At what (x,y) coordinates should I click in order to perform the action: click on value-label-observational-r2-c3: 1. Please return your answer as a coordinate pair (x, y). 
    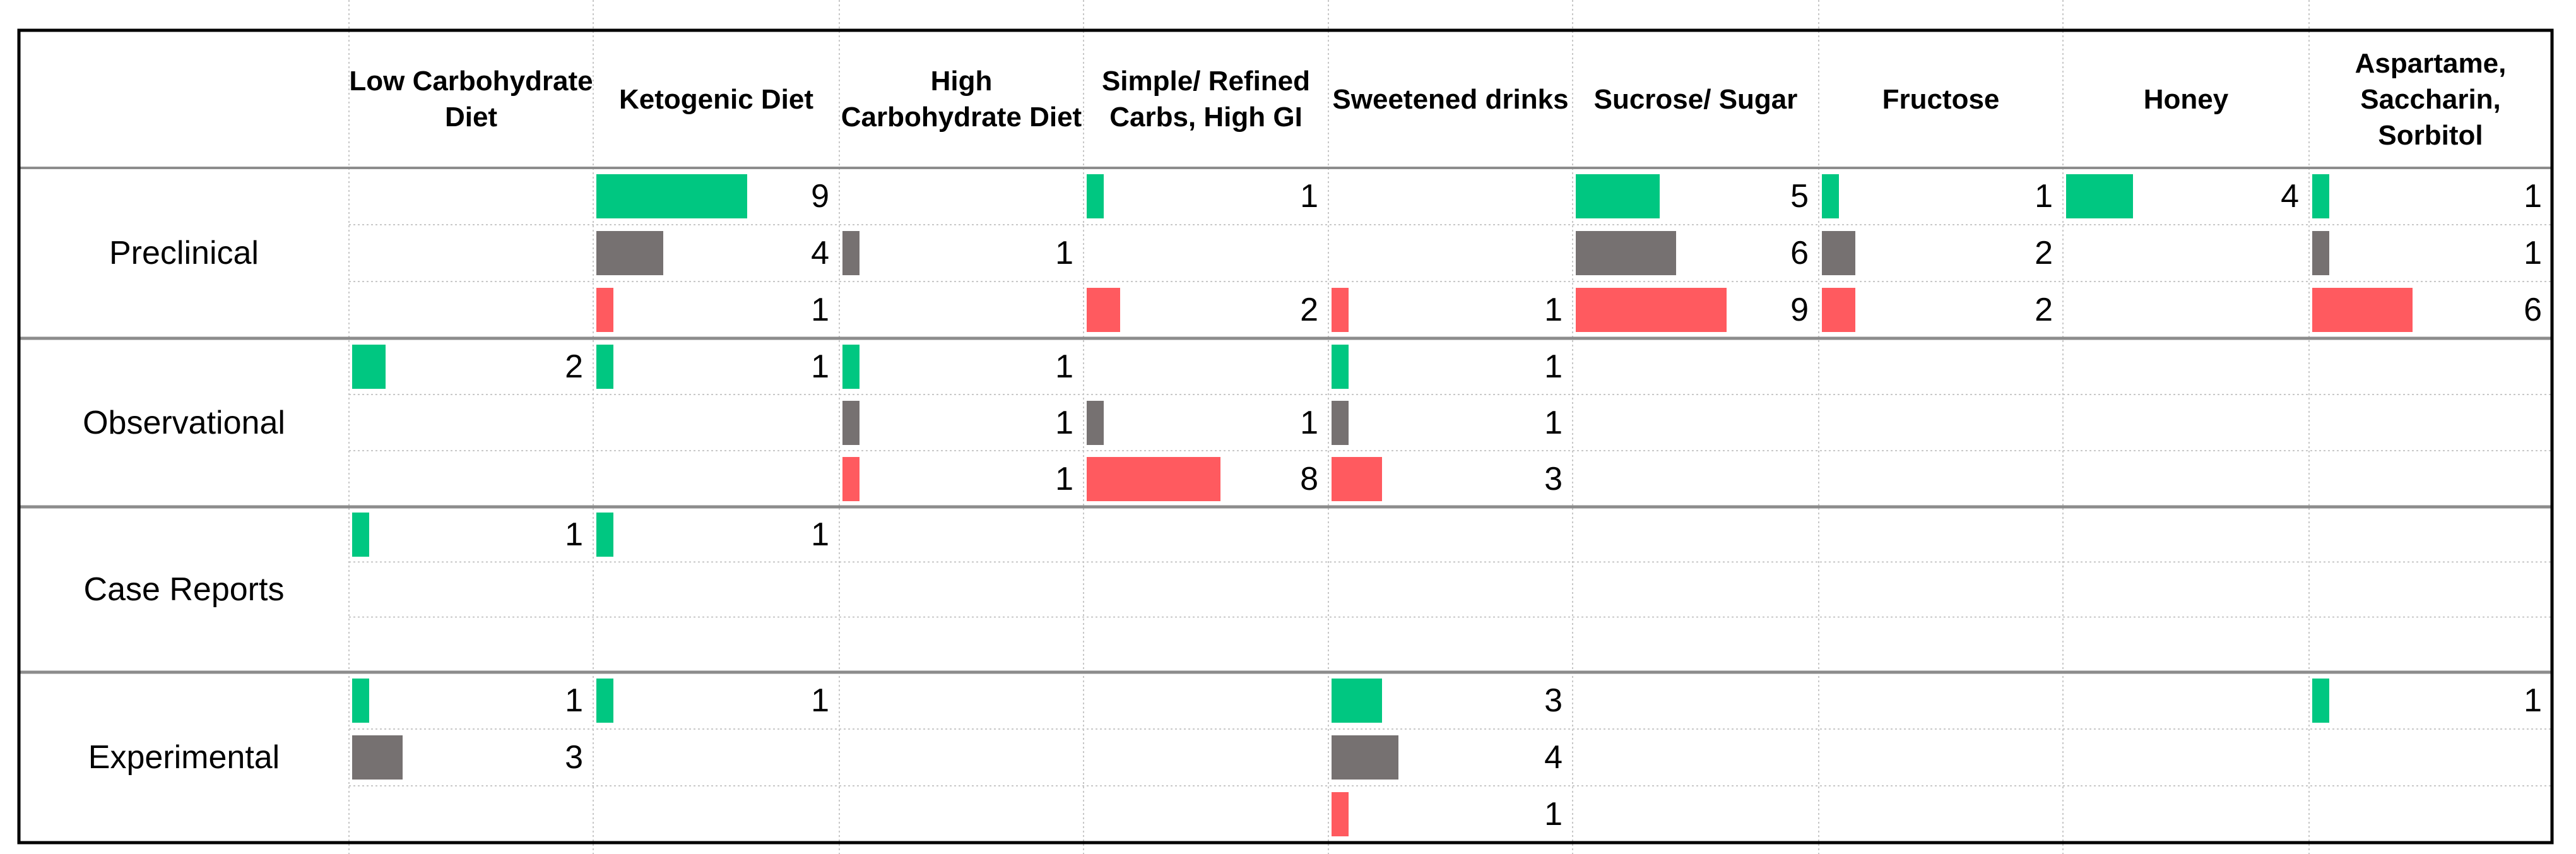
    Looking at the image, I should click on (1064, 423).